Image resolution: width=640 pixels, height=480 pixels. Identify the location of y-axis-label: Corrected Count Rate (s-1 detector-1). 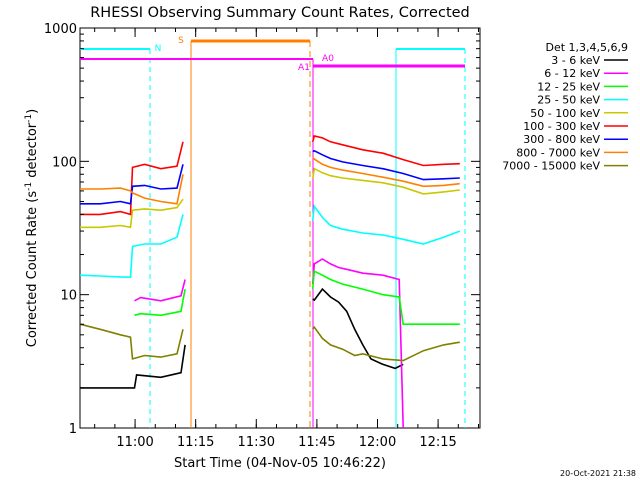
(32, 228).